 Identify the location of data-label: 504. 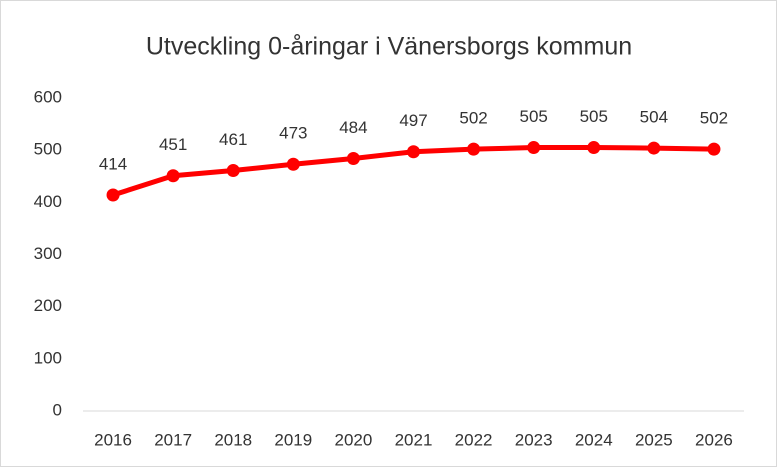
(654, 117).